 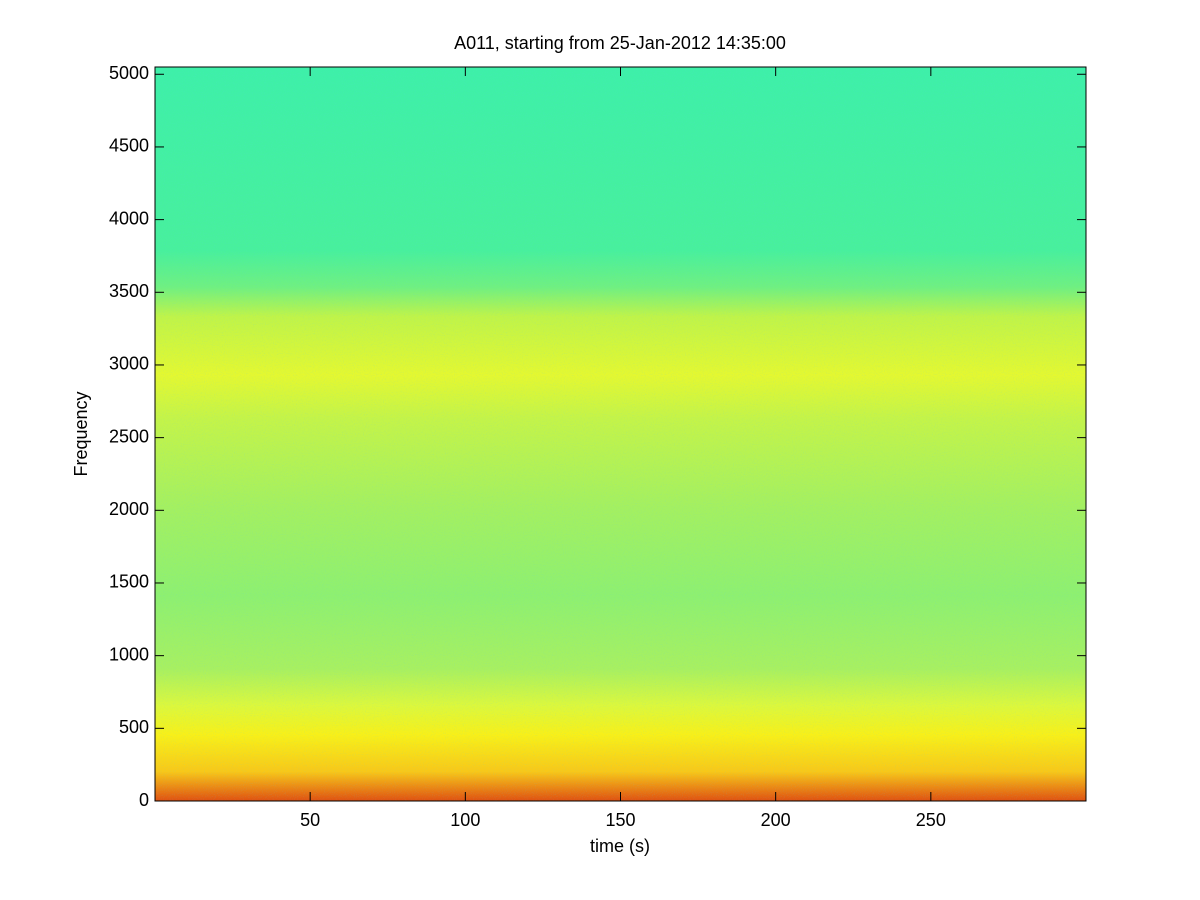 What do you see at coordinates (129, 509) in the screenshot?
I see `y-tick-label: 2000` at bounding box center [129, 509].